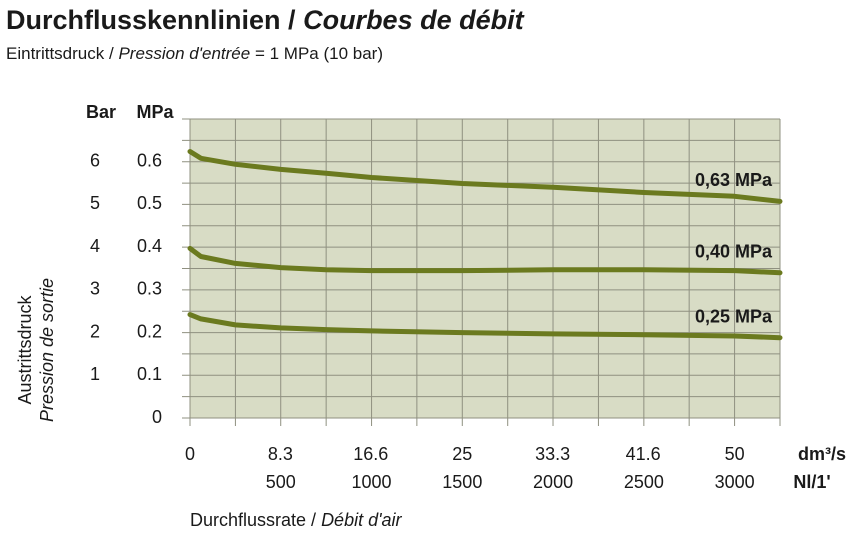  I want to click on subtitle-part: Pression d'entrée, so click(184, 53).